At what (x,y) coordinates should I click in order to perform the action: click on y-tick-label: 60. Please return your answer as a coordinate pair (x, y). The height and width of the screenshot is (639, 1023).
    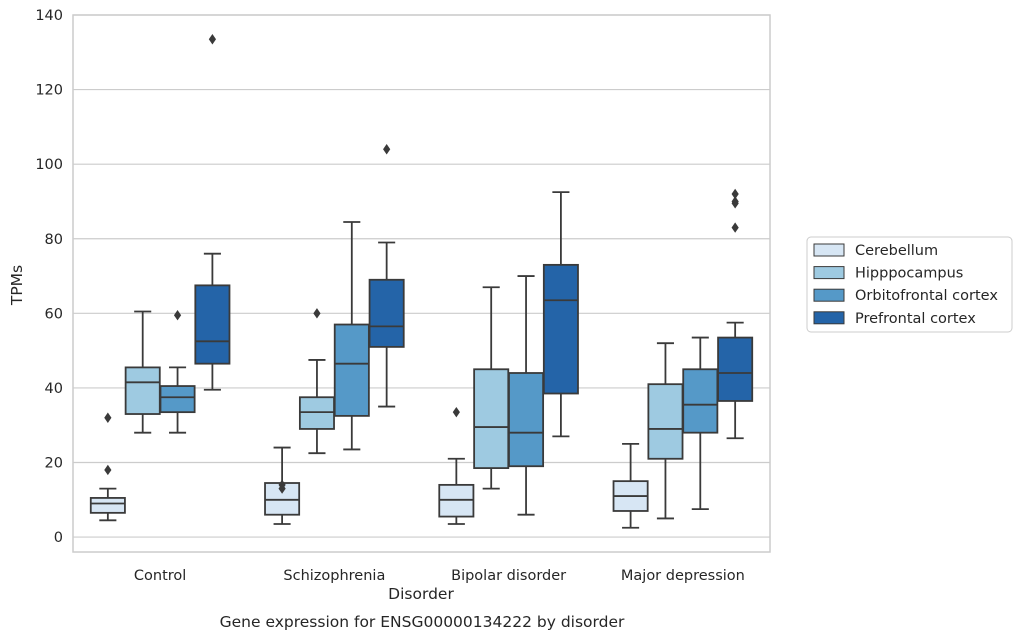
    Looking at the image, I should click on (54, 314).